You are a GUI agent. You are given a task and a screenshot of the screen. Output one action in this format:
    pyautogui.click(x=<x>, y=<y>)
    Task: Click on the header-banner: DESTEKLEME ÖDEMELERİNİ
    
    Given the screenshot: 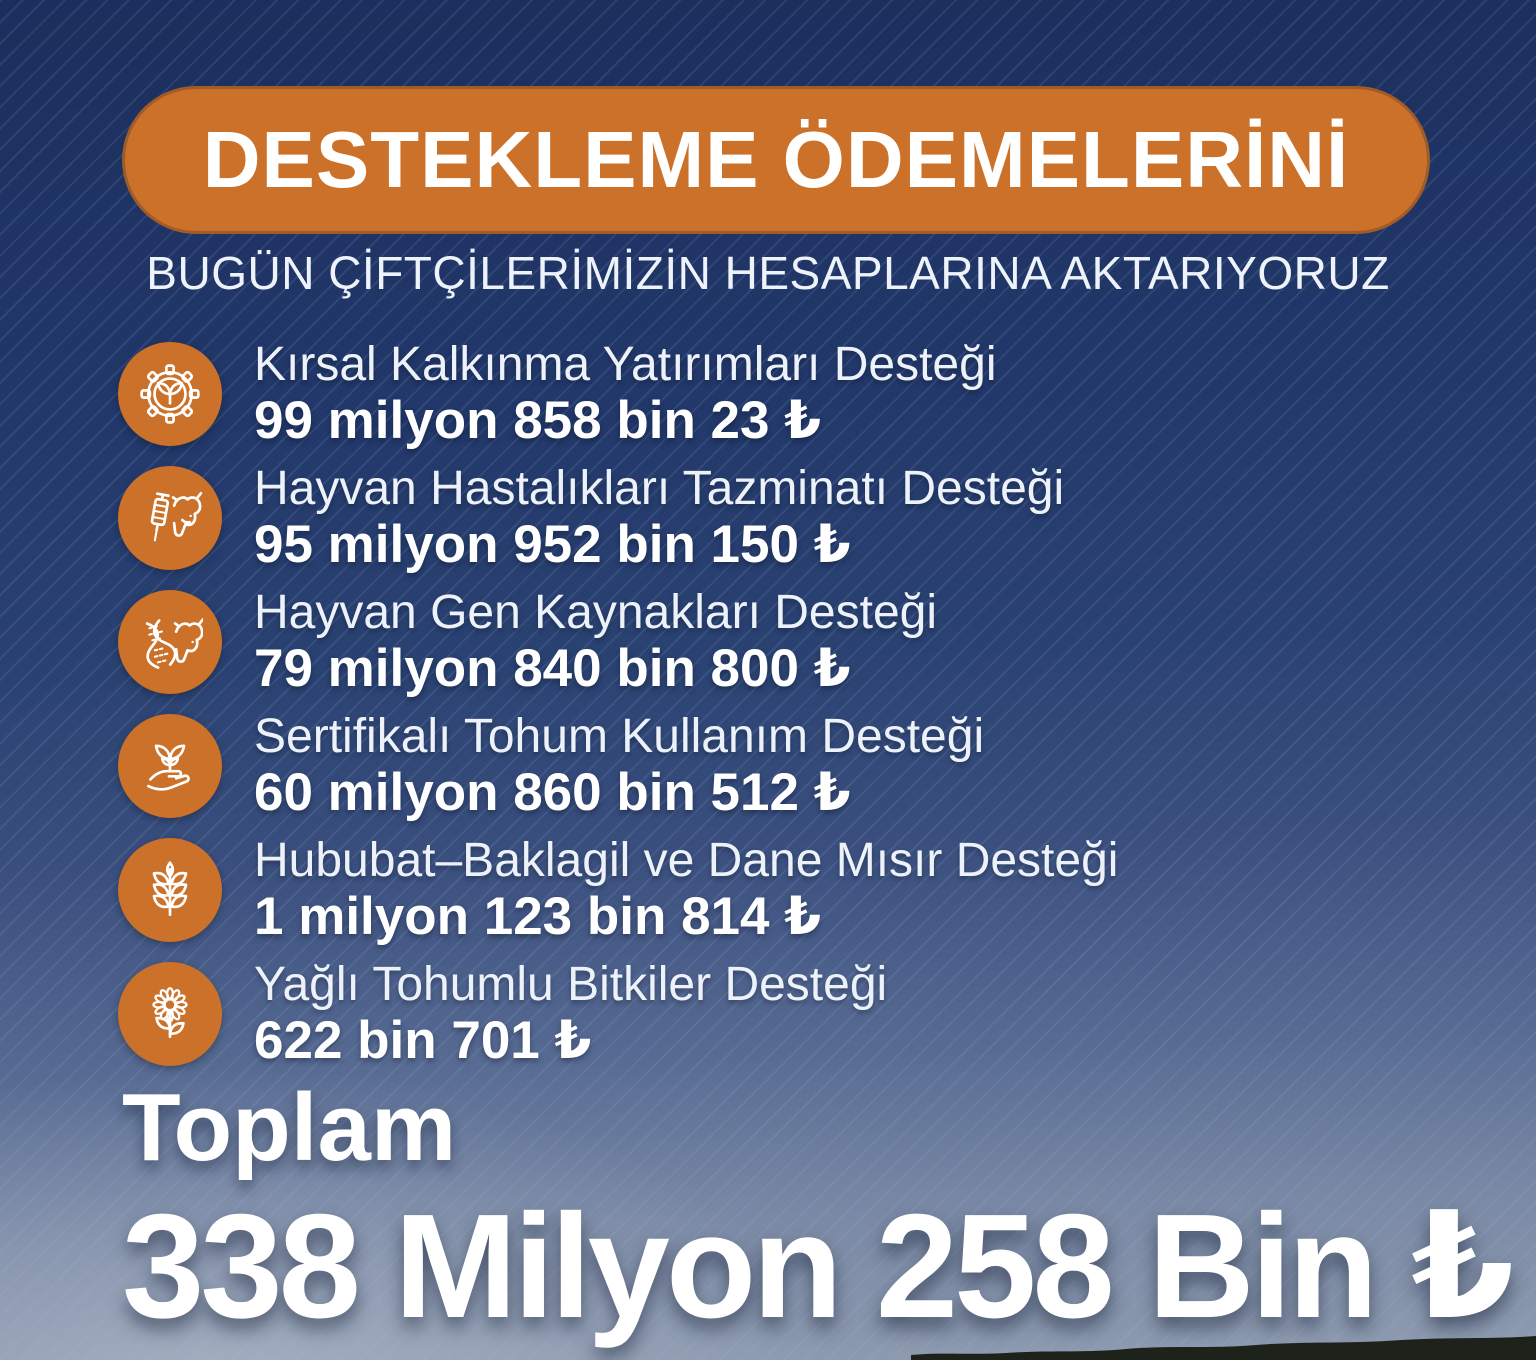 What is the action you would take?
    pyautogui.click(x=776, y=160)
    